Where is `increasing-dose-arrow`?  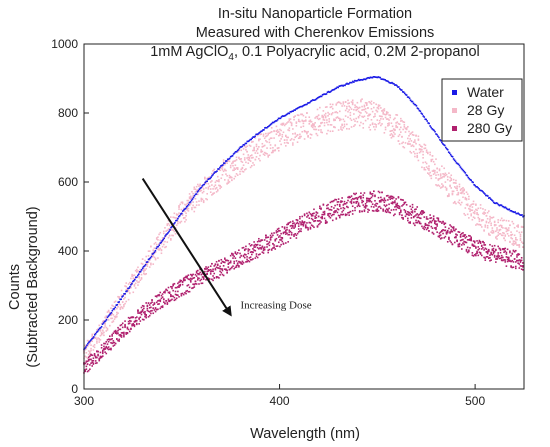 increasing-dose-arrow is located at coordinates (186, 247).